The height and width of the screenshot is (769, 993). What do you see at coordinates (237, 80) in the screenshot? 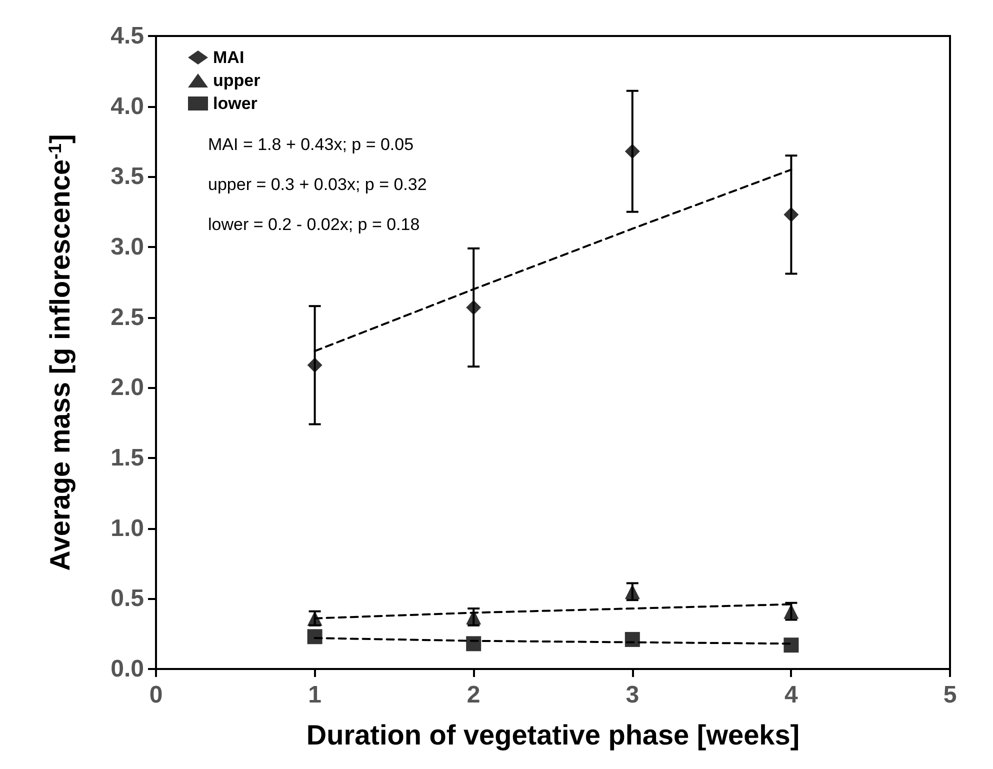
I see `legend-label: upper` at bounding box center [237, 80].